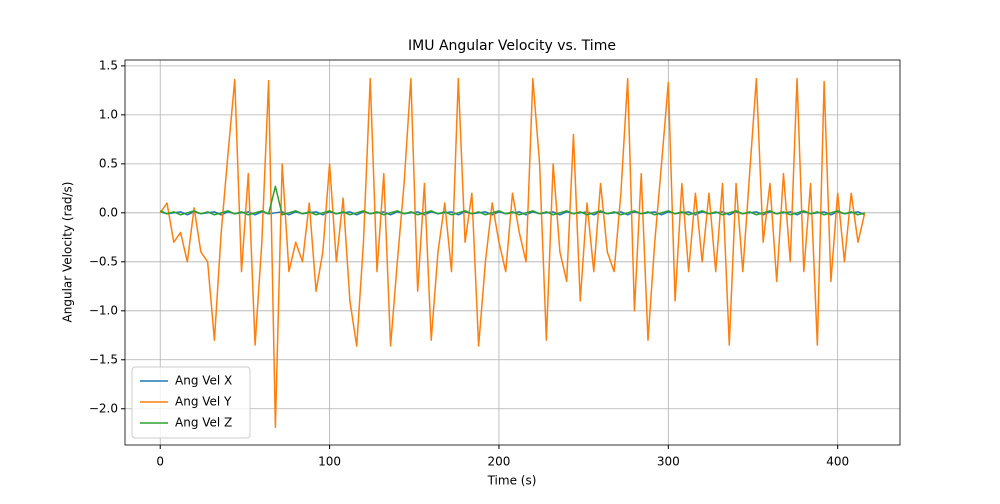 The width and height of the screenshot is (1000, 504). What do you see at coordinates (668, 462) in the screenshot?
I see `x-tick-label: 300` at bounding box center [668, 462].